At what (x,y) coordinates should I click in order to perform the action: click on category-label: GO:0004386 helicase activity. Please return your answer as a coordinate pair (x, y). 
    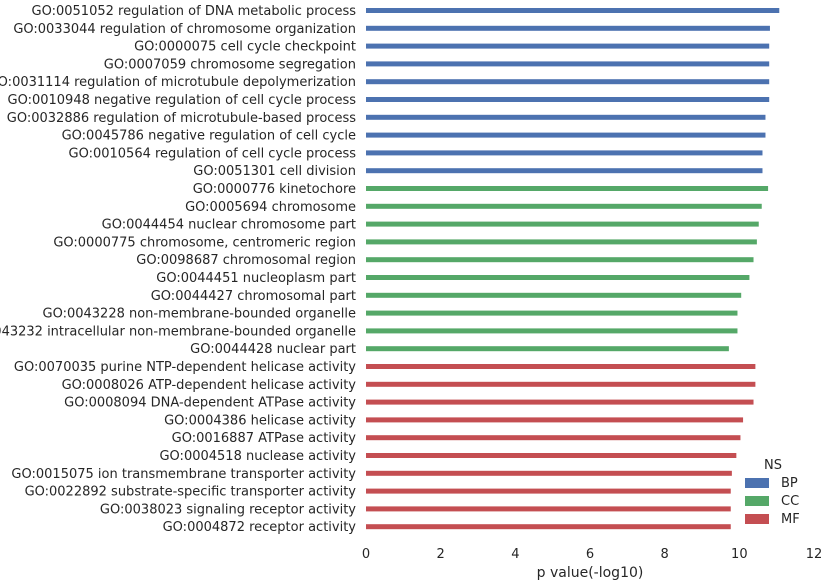
    Looking at the image, I should click on (260, 420).